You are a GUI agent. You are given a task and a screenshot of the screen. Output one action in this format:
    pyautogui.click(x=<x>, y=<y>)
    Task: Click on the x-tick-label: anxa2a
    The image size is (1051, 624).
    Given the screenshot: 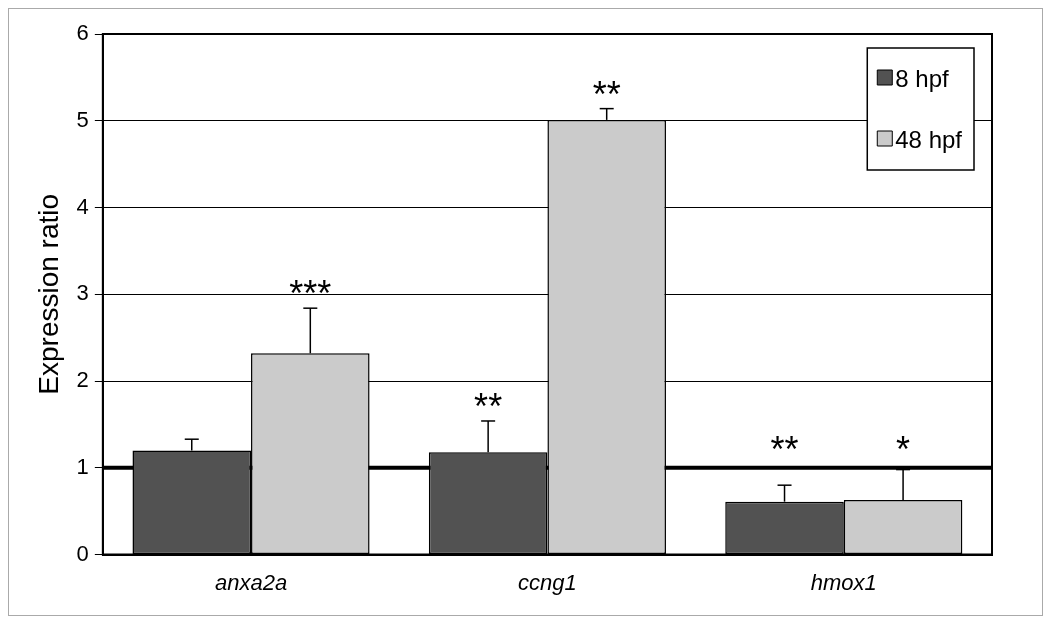 What is the action you would take?
    pyautogui.click(x=251, y=582)
    